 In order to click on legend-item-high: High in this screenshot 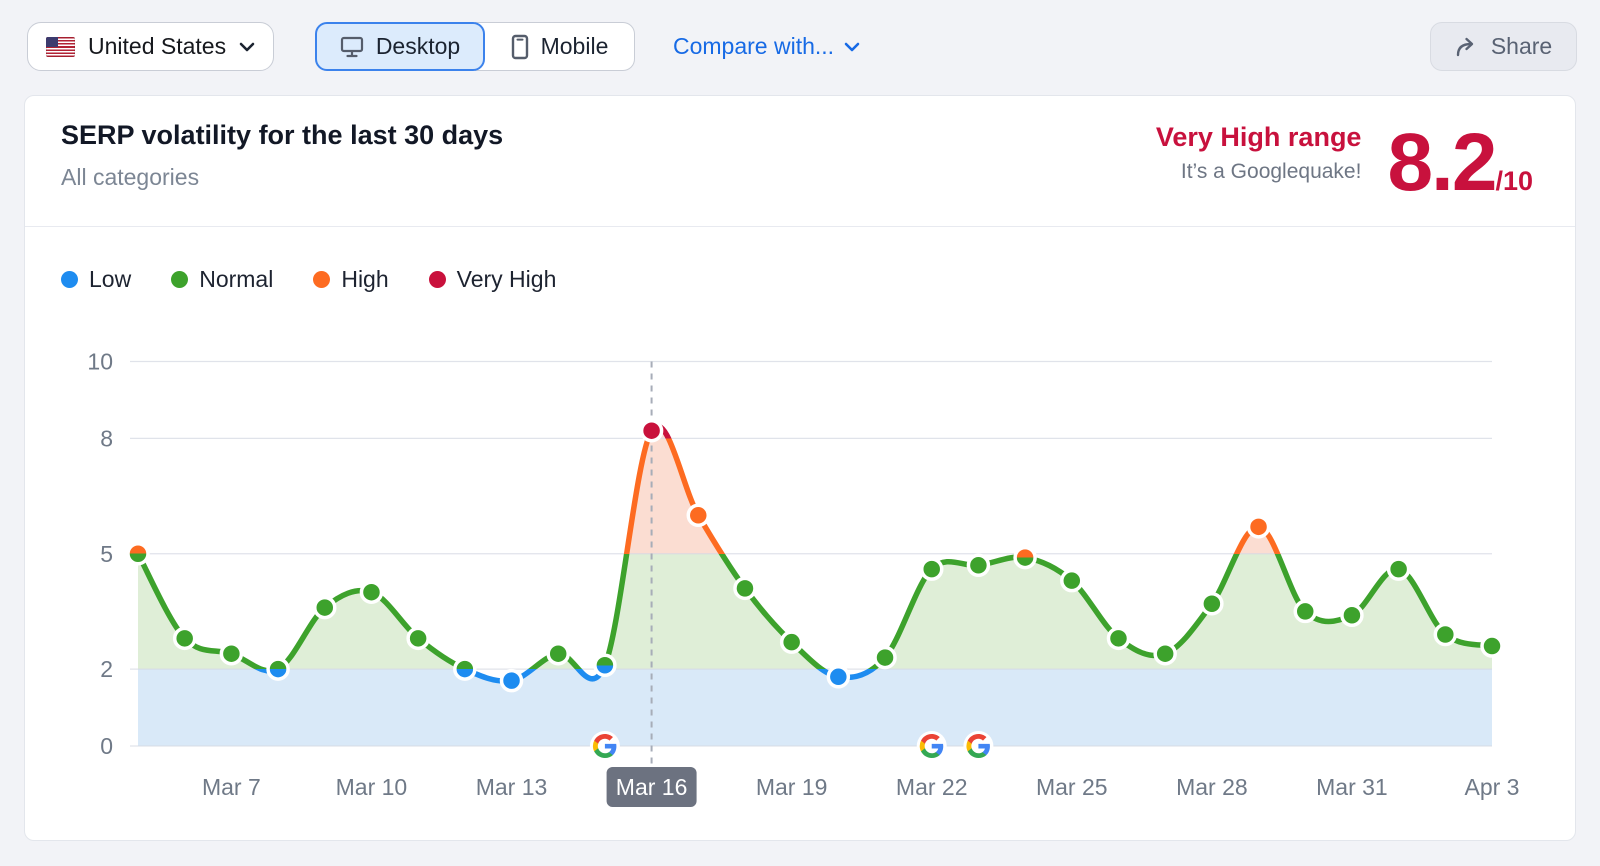, I will do `click(351, 279)`.